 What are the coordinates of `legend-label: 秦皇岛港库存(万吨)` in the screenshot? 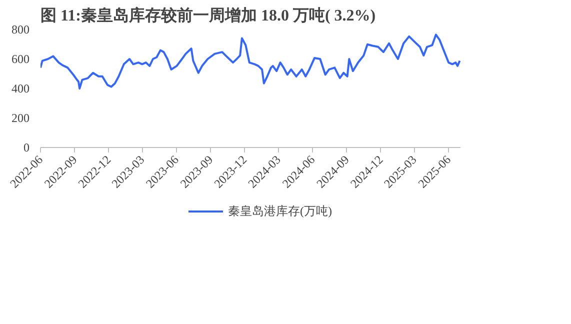 It's located at (280, 211).